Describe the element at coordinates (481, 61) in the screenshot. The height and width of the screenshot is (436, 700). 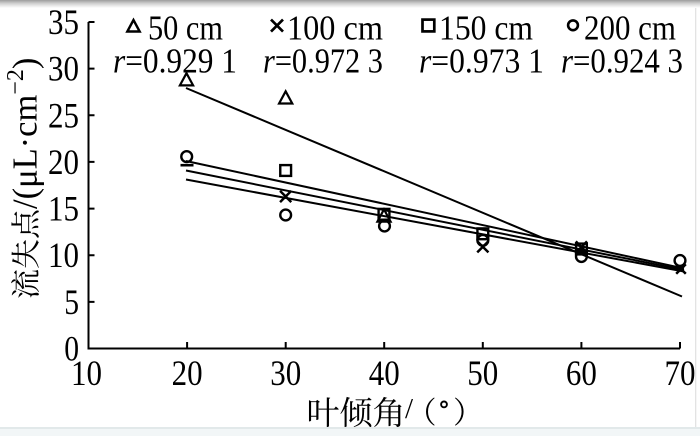
I see `svg-text: r=0.973 1` at that location.